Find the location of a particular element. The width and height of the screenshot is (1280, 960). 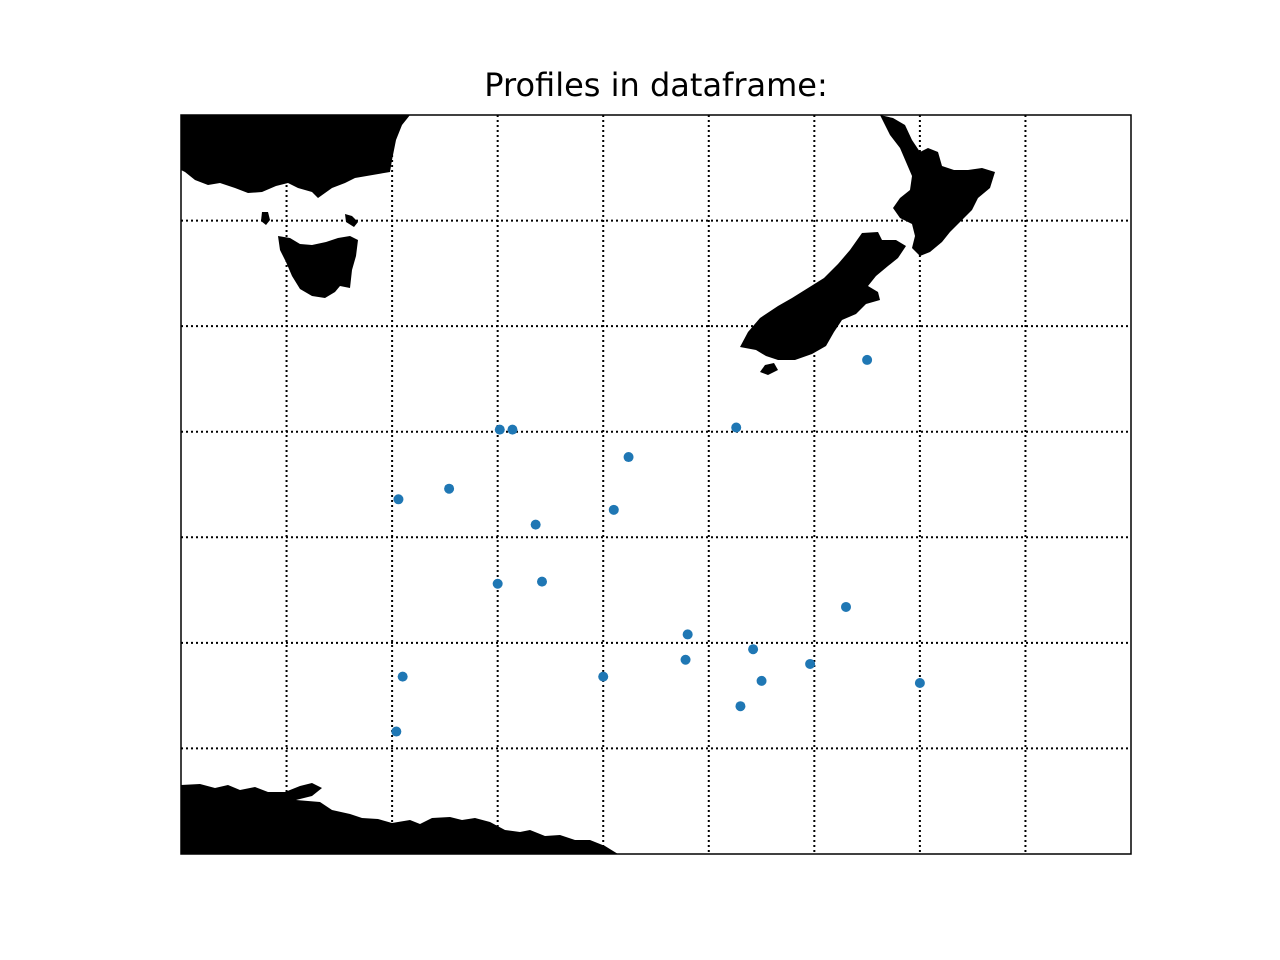

australia-land is located at coordinates (295, 156).